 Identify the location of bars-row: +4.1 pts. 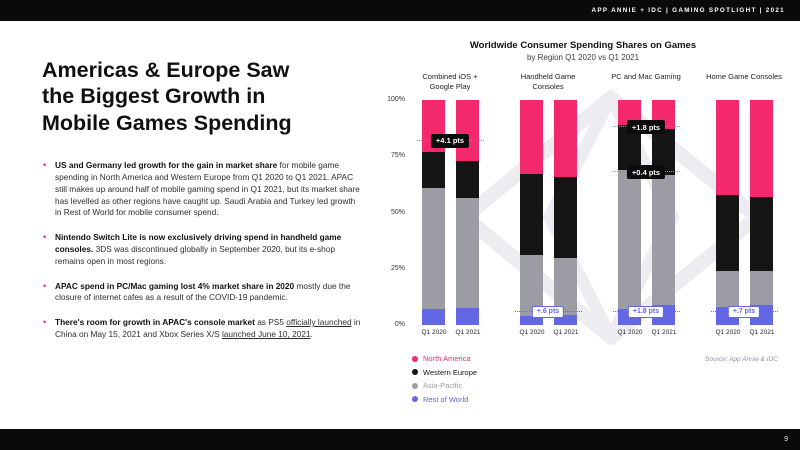
(450, 212).